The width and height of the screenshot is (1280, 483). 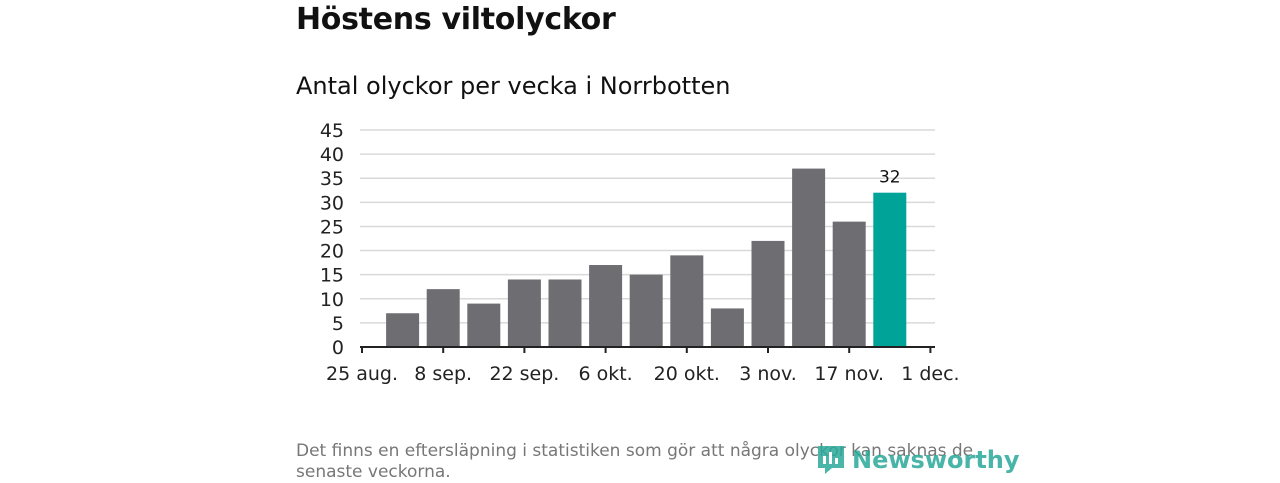 What do you see at coordinates (936, 460) in the screenshot?
I see `logo-text: Newsworthy` at bounding box center [936, 460].